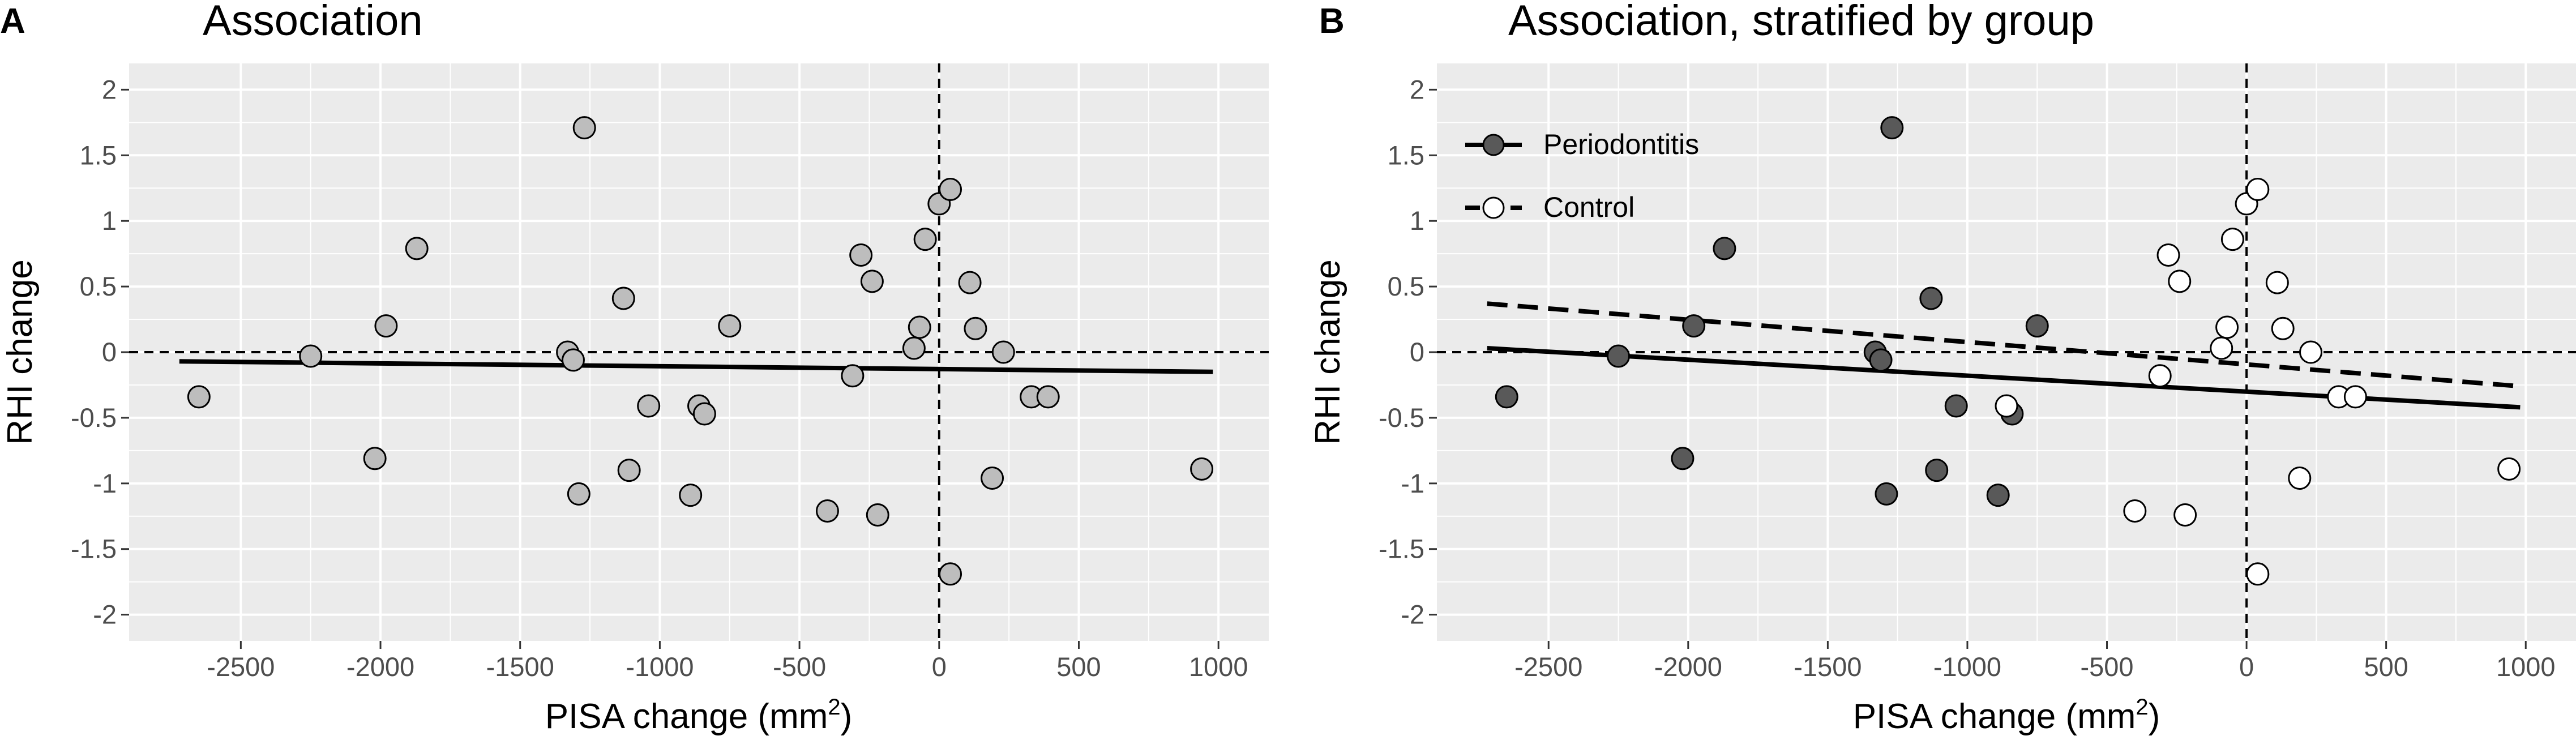 The height and width of the screenshot is (740, 2576). What do you see at coordinates (1332, 21) in the screenshot?
I see `panel-b-letter: B` at bounding box center [1332, 21].